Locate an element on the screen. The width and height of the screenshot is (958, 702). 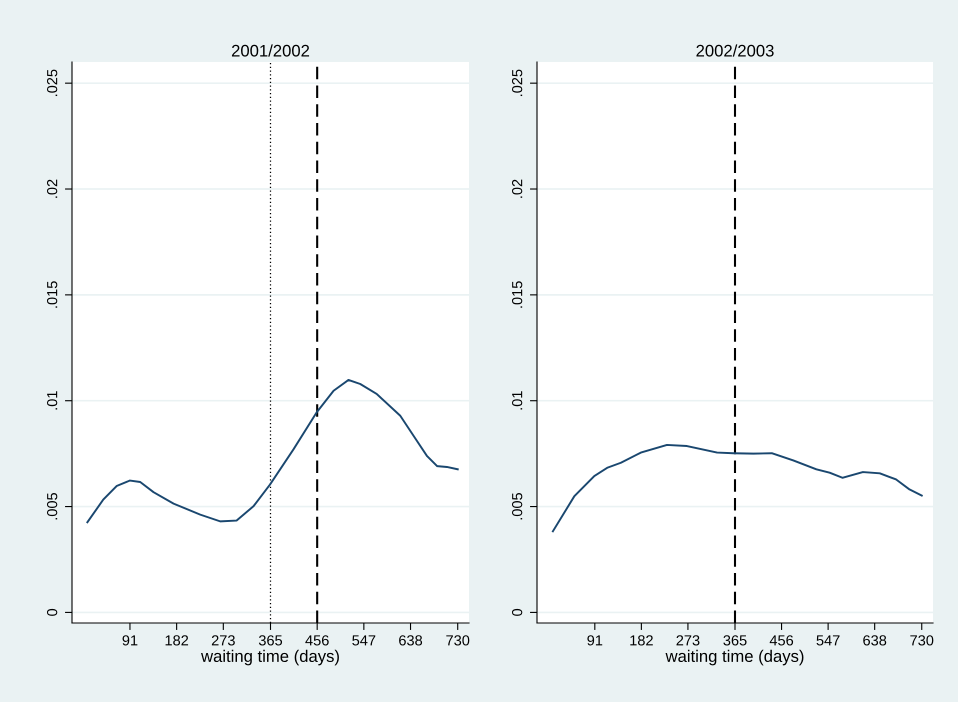
chart-title: 2002/2003 is located at coordinates (735, 50).